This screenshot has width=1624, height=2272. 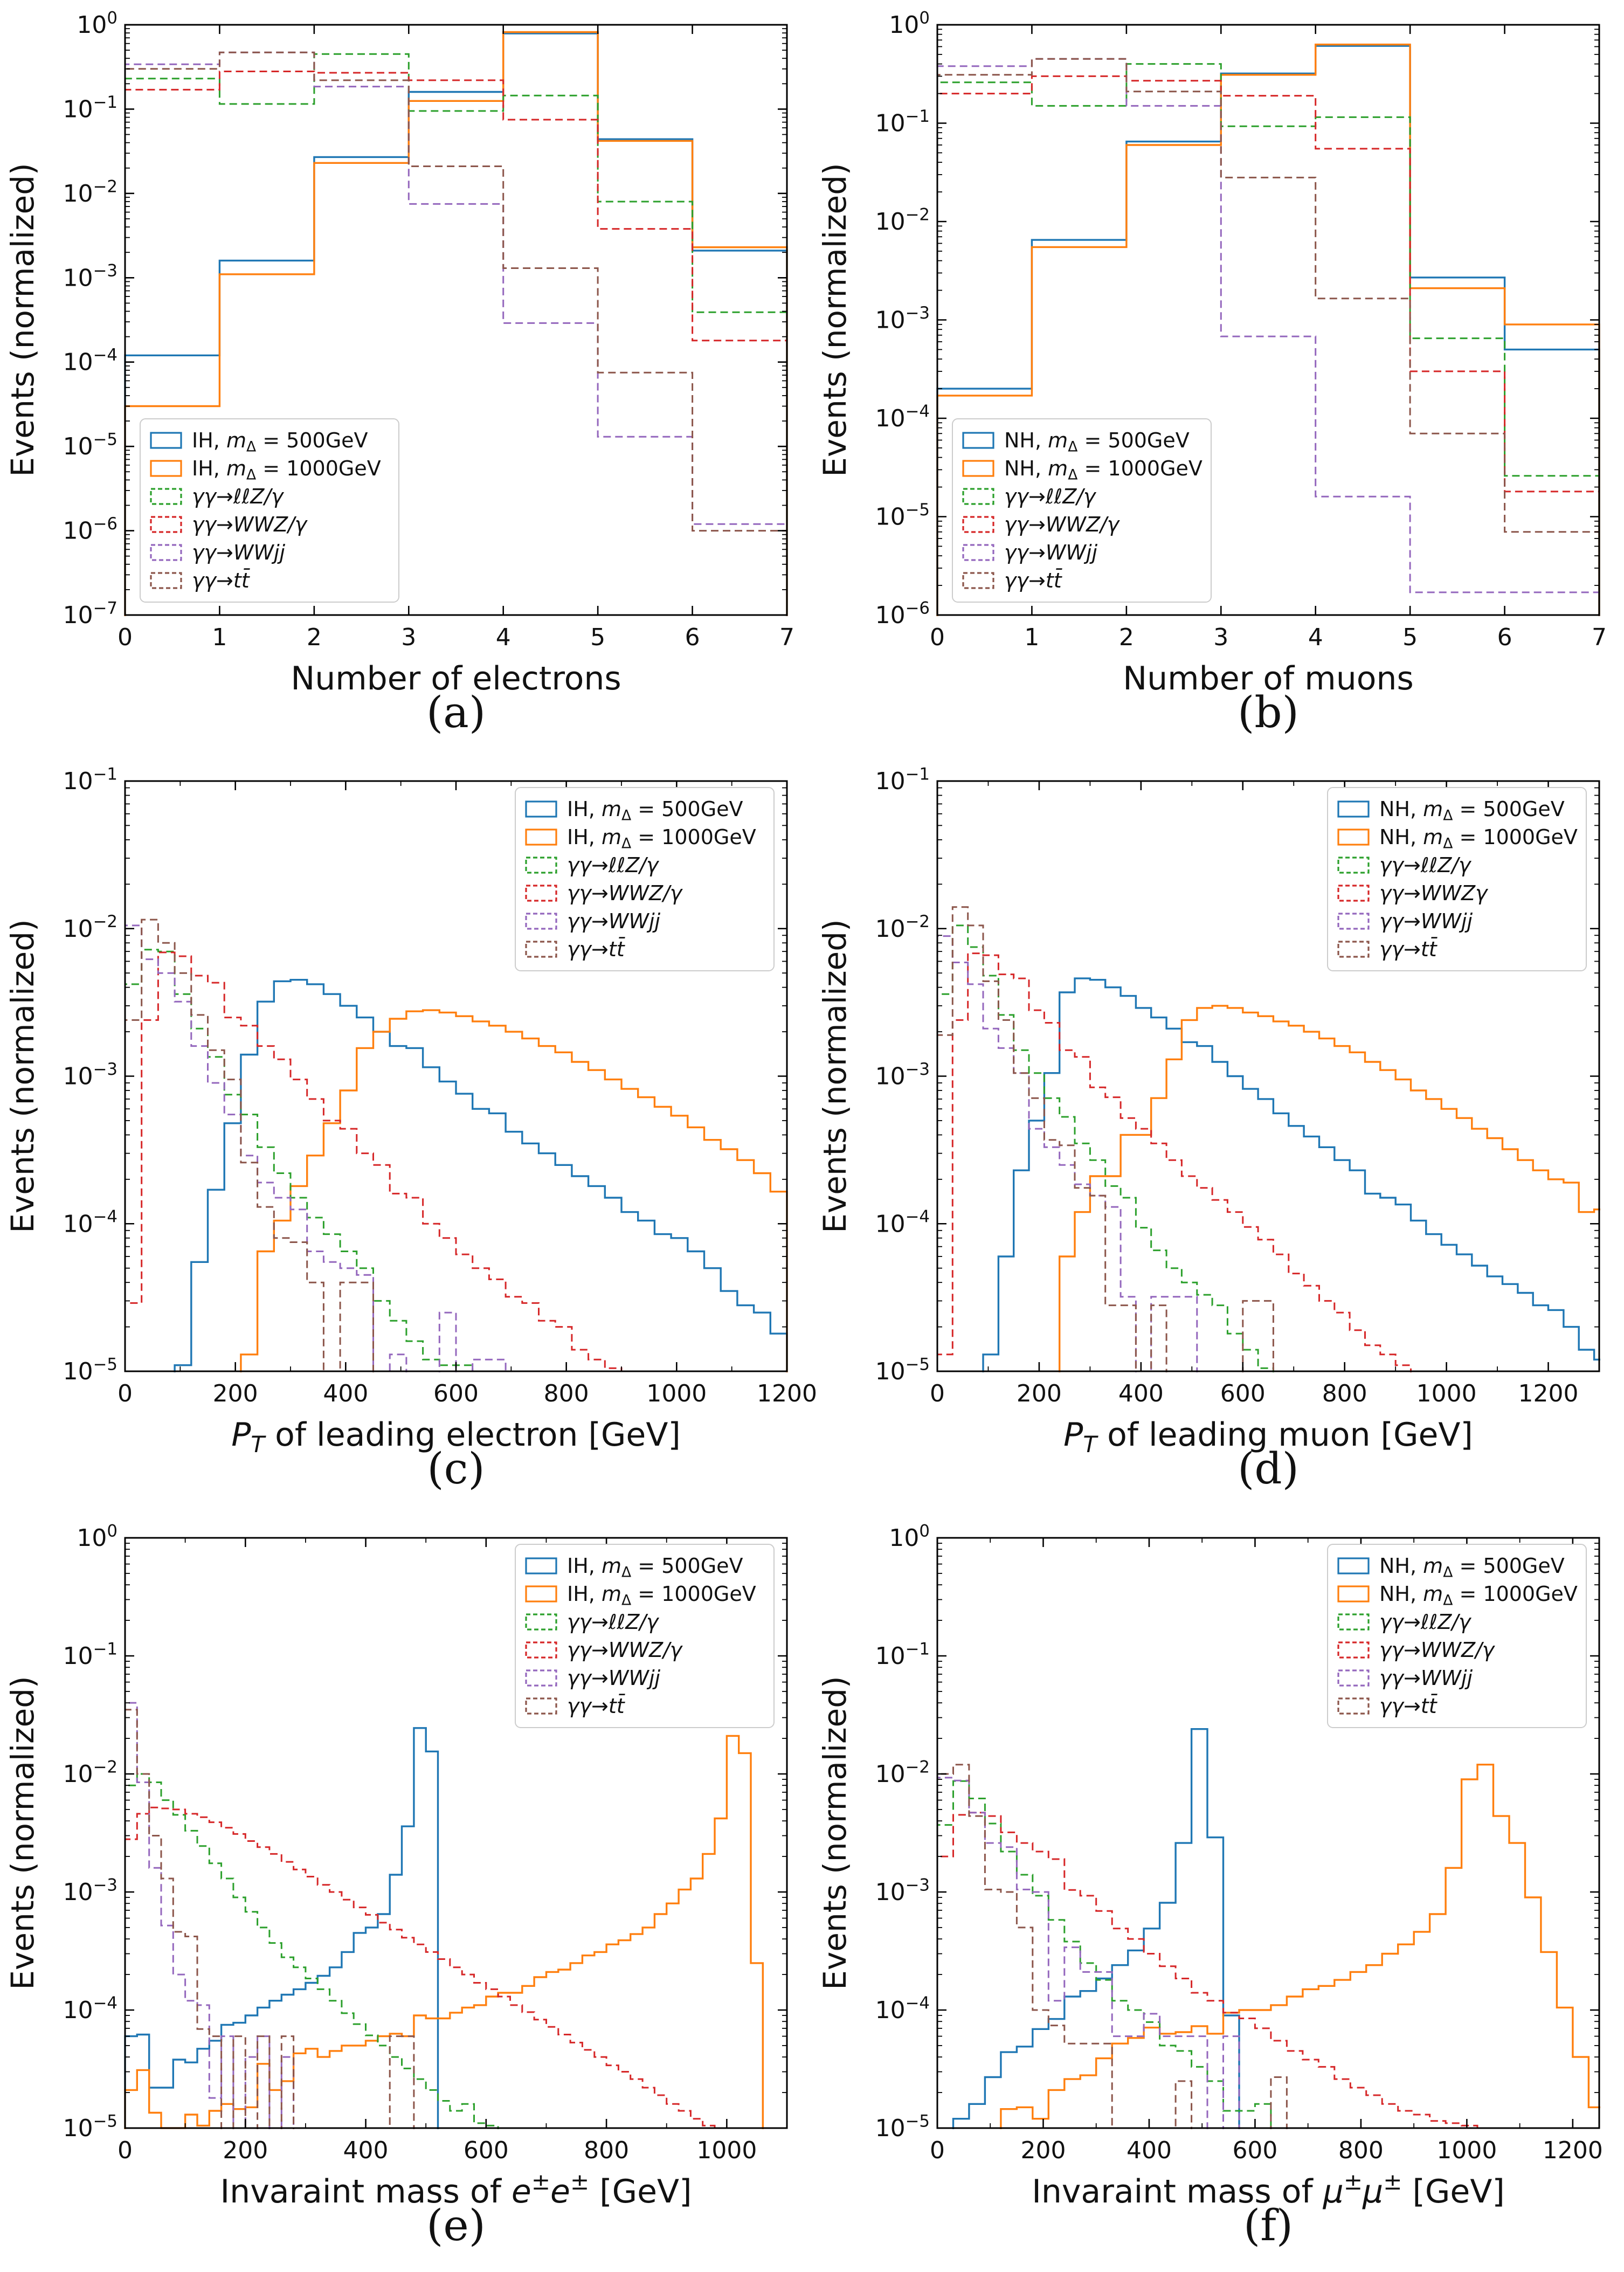 I want to click on series-red-dashed, so click(x=1268, y=345).